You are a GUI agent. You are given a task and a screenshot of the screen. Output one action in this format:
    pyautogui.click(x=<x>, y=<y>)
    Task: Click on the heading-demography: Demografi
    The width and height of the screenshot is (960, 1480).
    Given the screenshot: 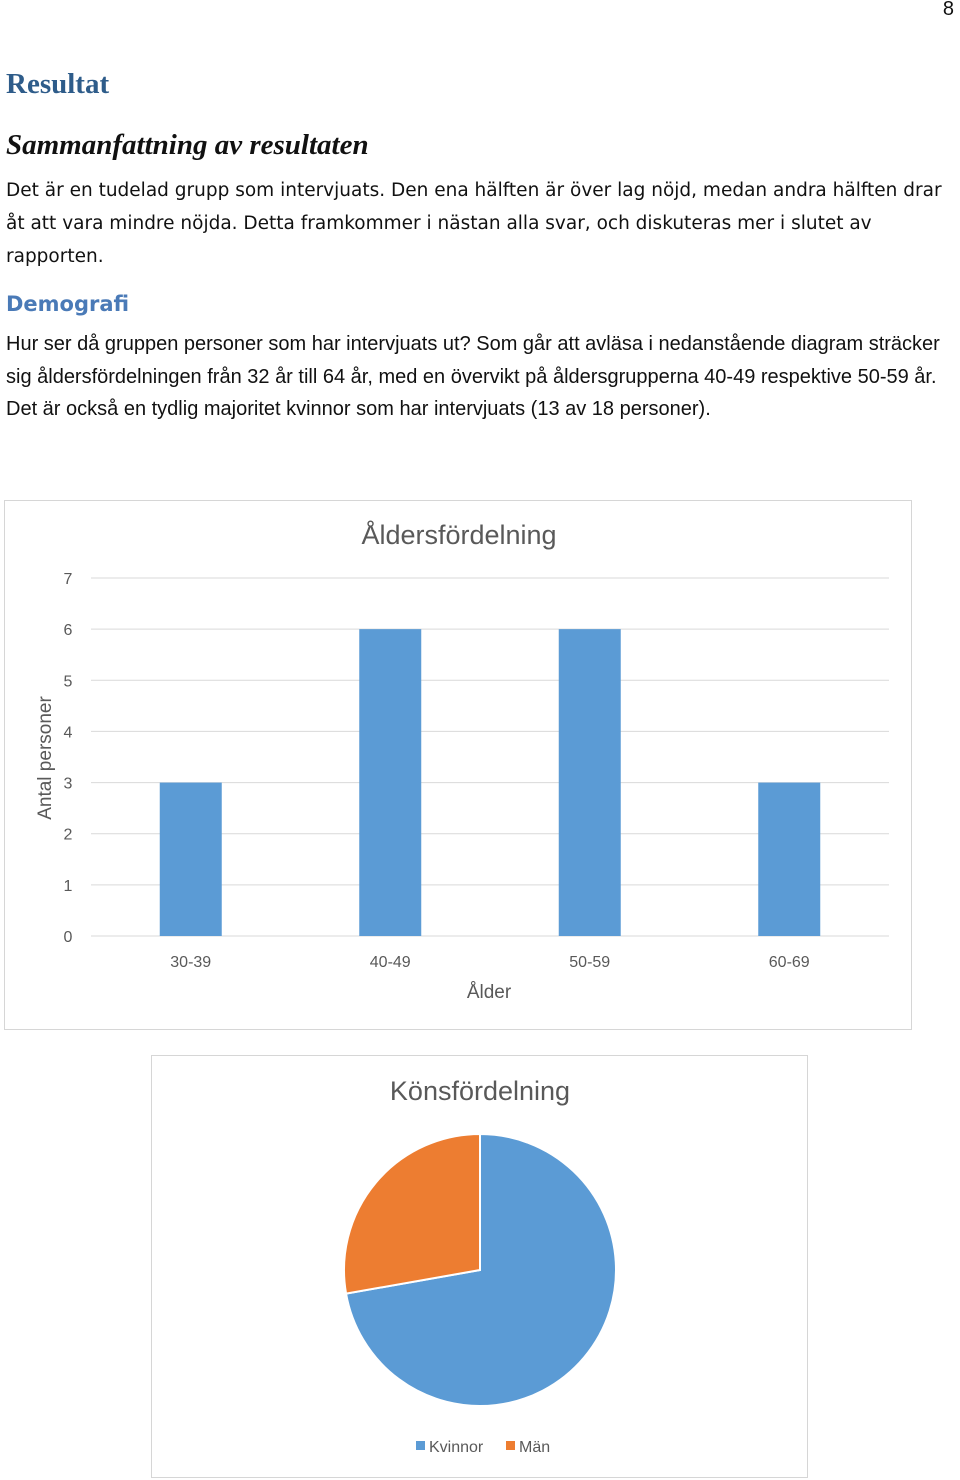 What is the action you would take?
    pyautogui.click(x=68, y=304)
    